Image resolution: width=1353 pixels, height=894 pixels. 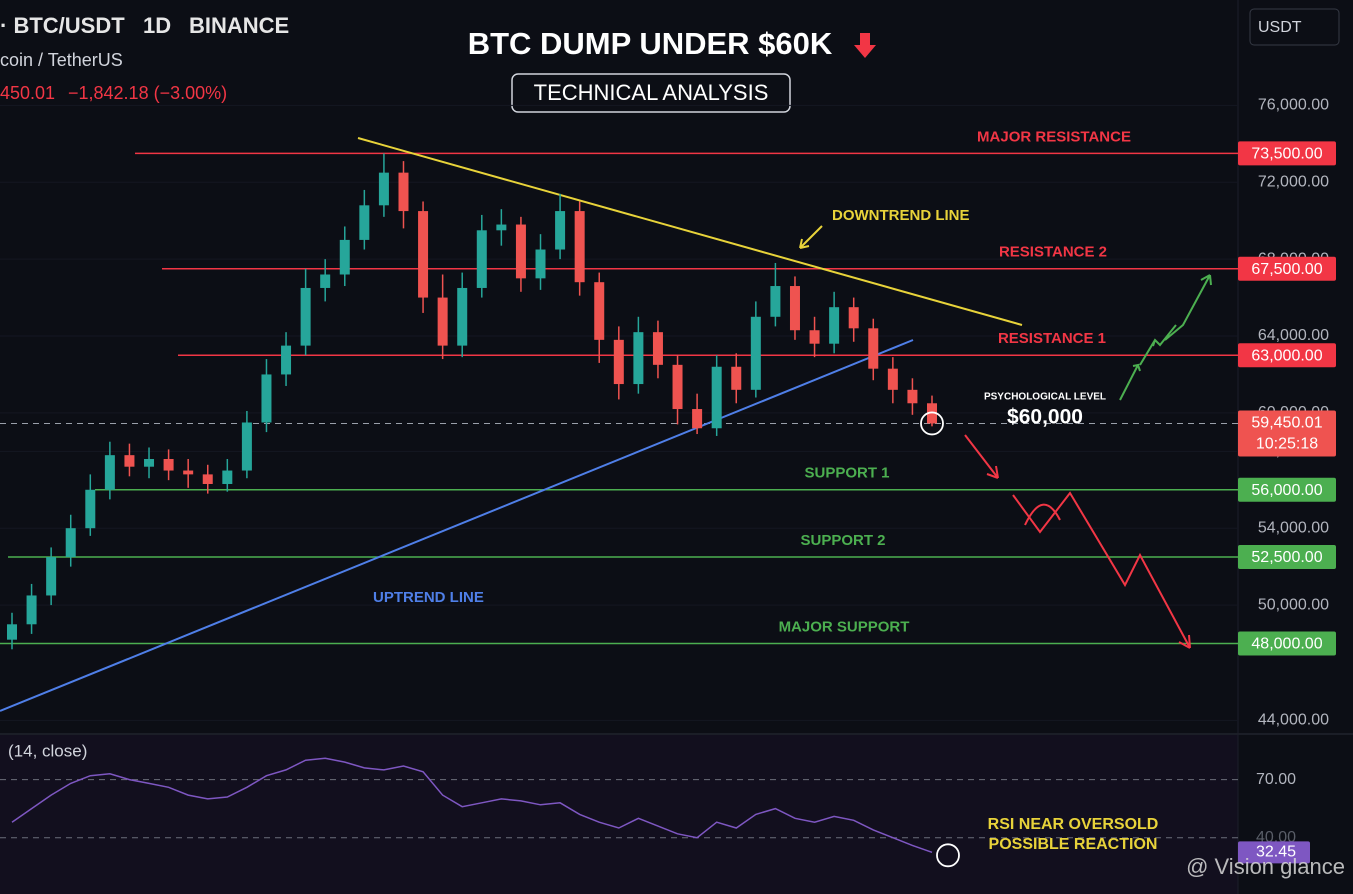 I want to click on level-label: 56,000.00, so click(x=1286, y=490).